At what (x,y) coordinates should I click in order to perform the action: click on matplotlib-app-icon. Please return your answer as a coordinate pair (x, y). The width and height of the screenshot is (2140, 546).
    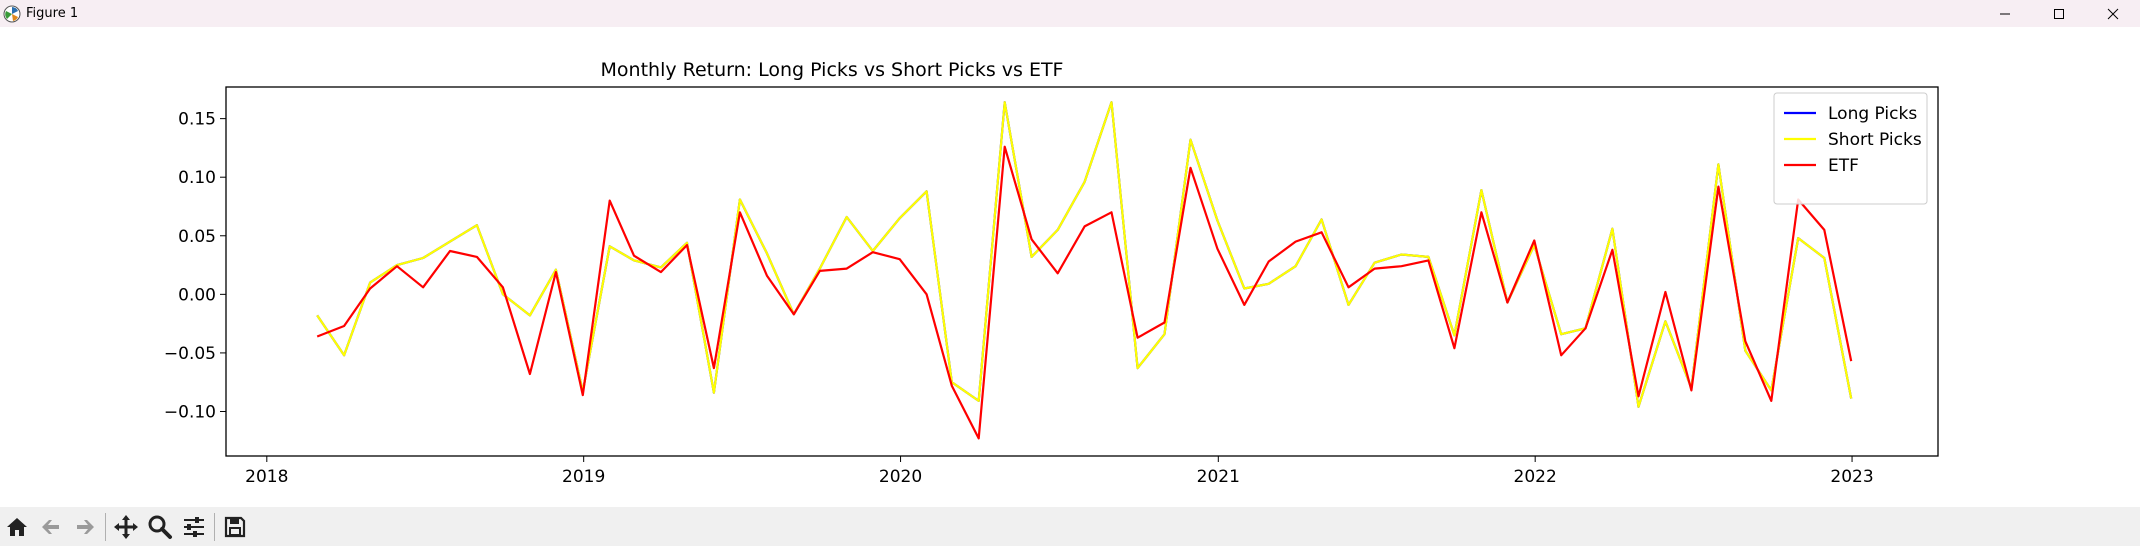
    Looking at the image, I should click on (12, 13).